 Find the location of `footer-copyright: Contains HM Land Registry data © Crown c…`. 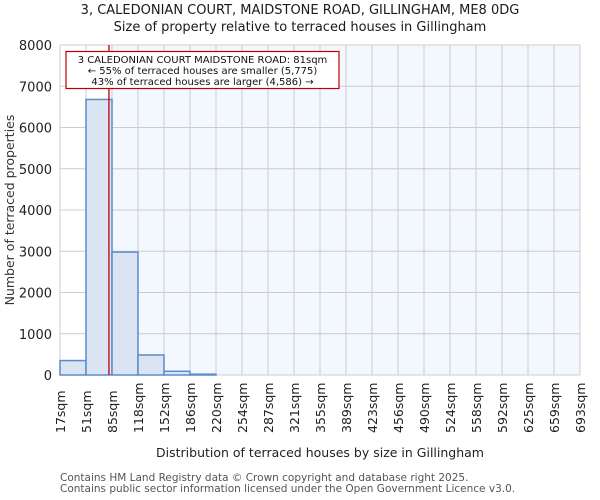

footer-copyright: Contains HM Land Registry data © Crown c… is located at coordinates (264, 478).